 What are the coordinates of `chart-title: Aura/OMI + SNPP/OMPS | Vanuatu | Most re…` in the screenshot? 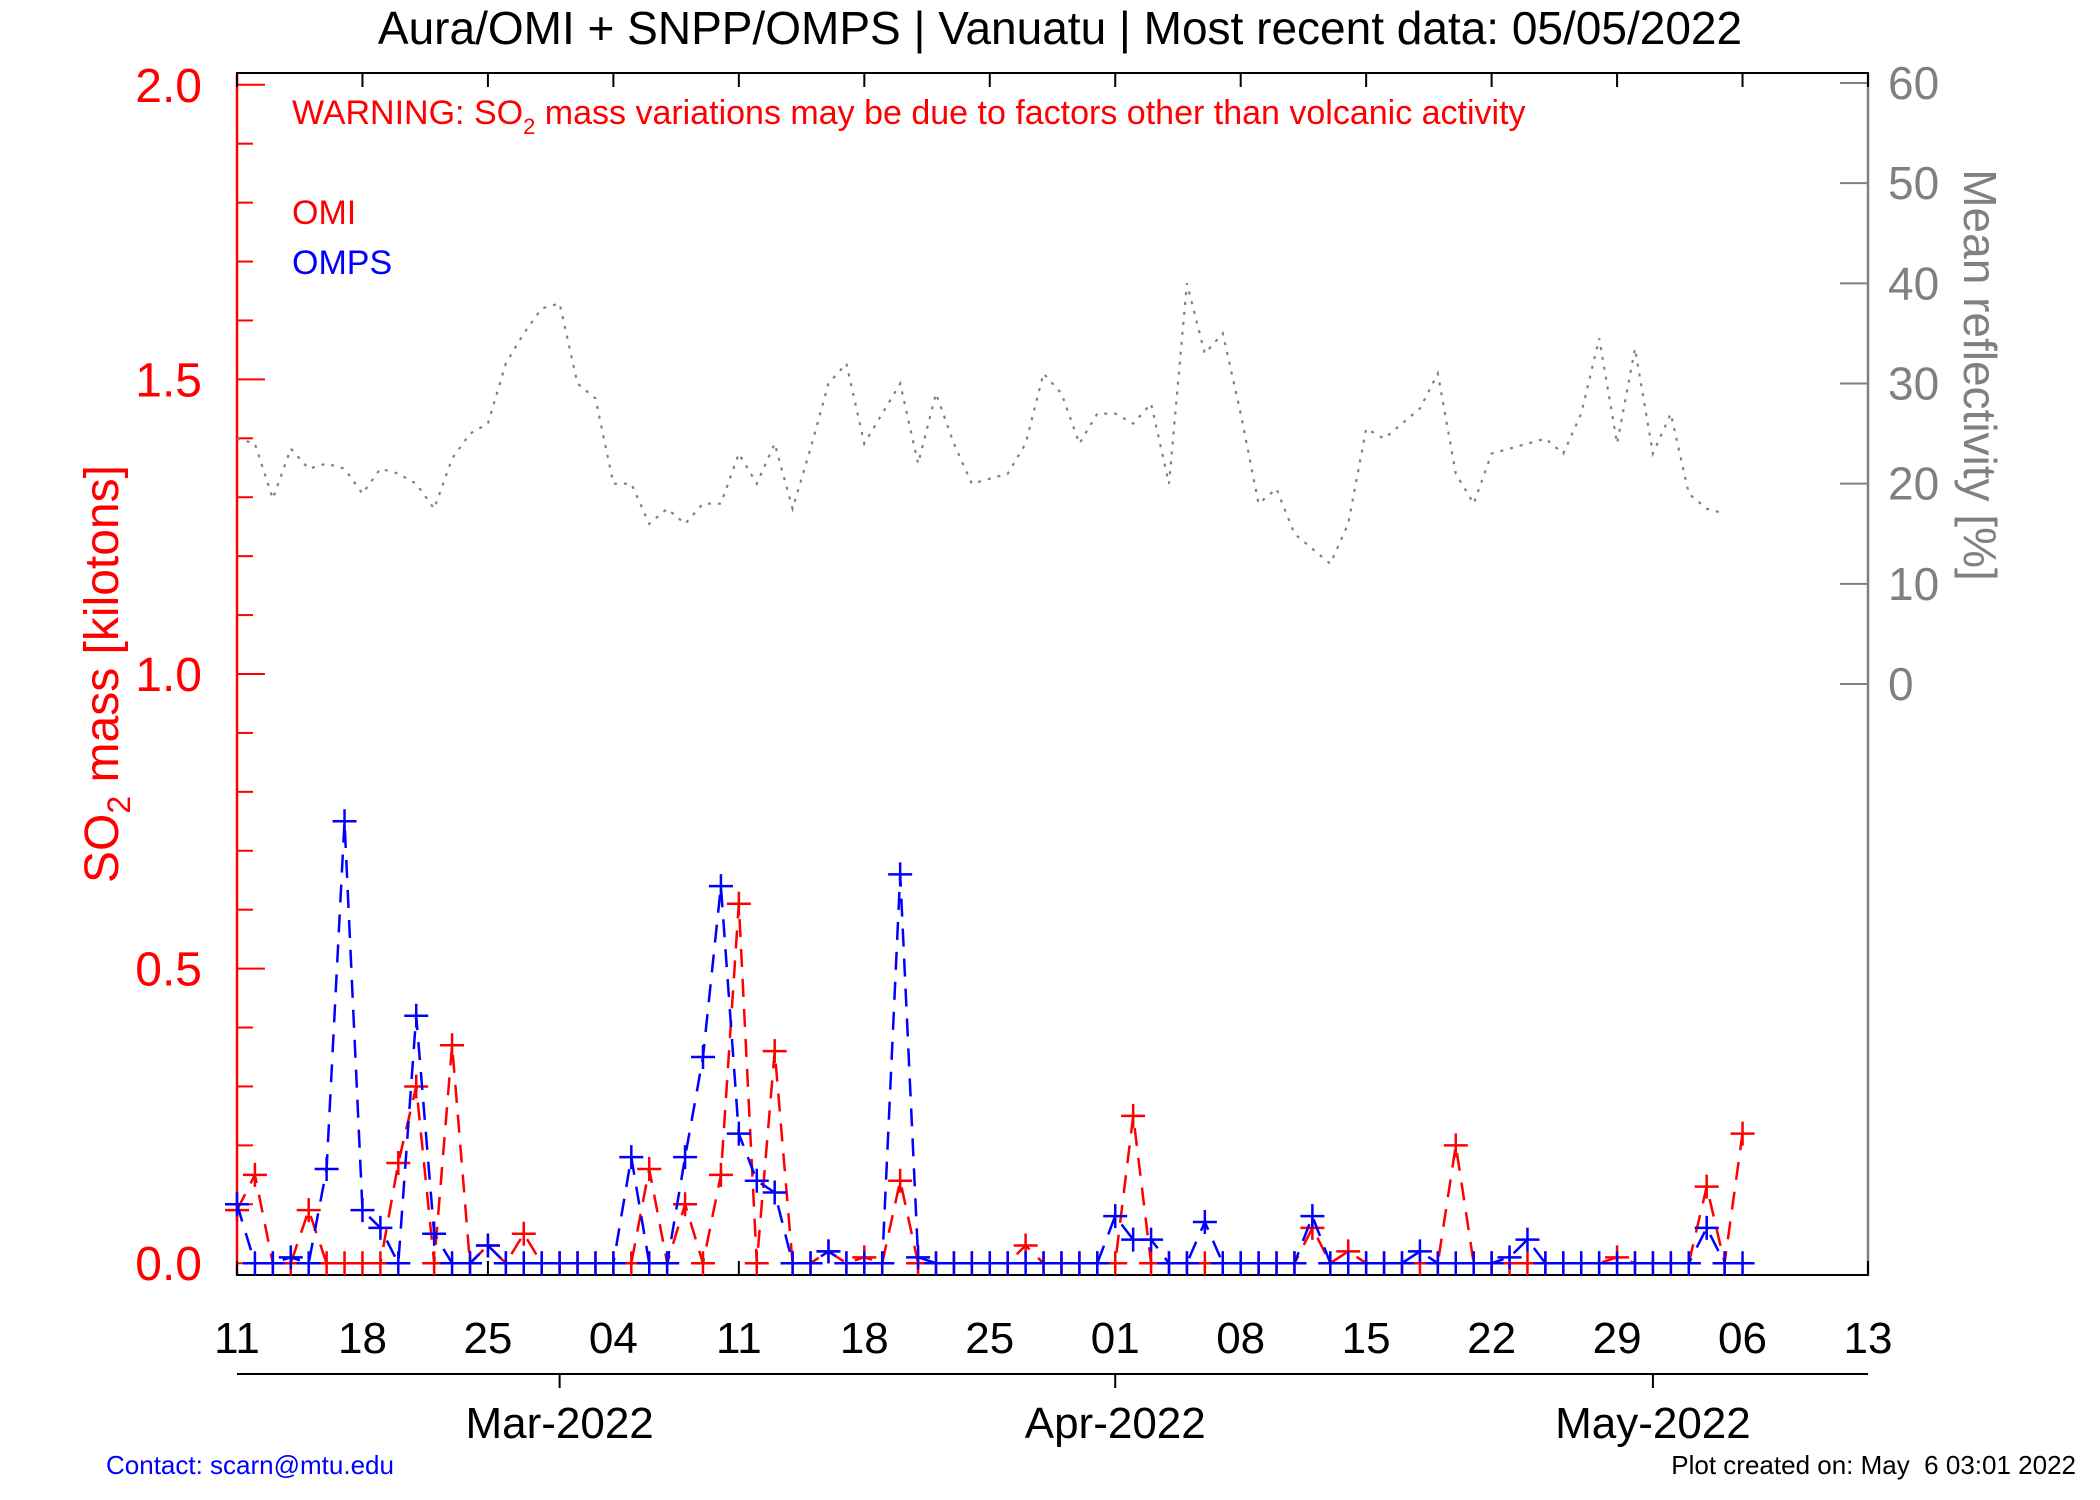 It's located at (1060, 28).